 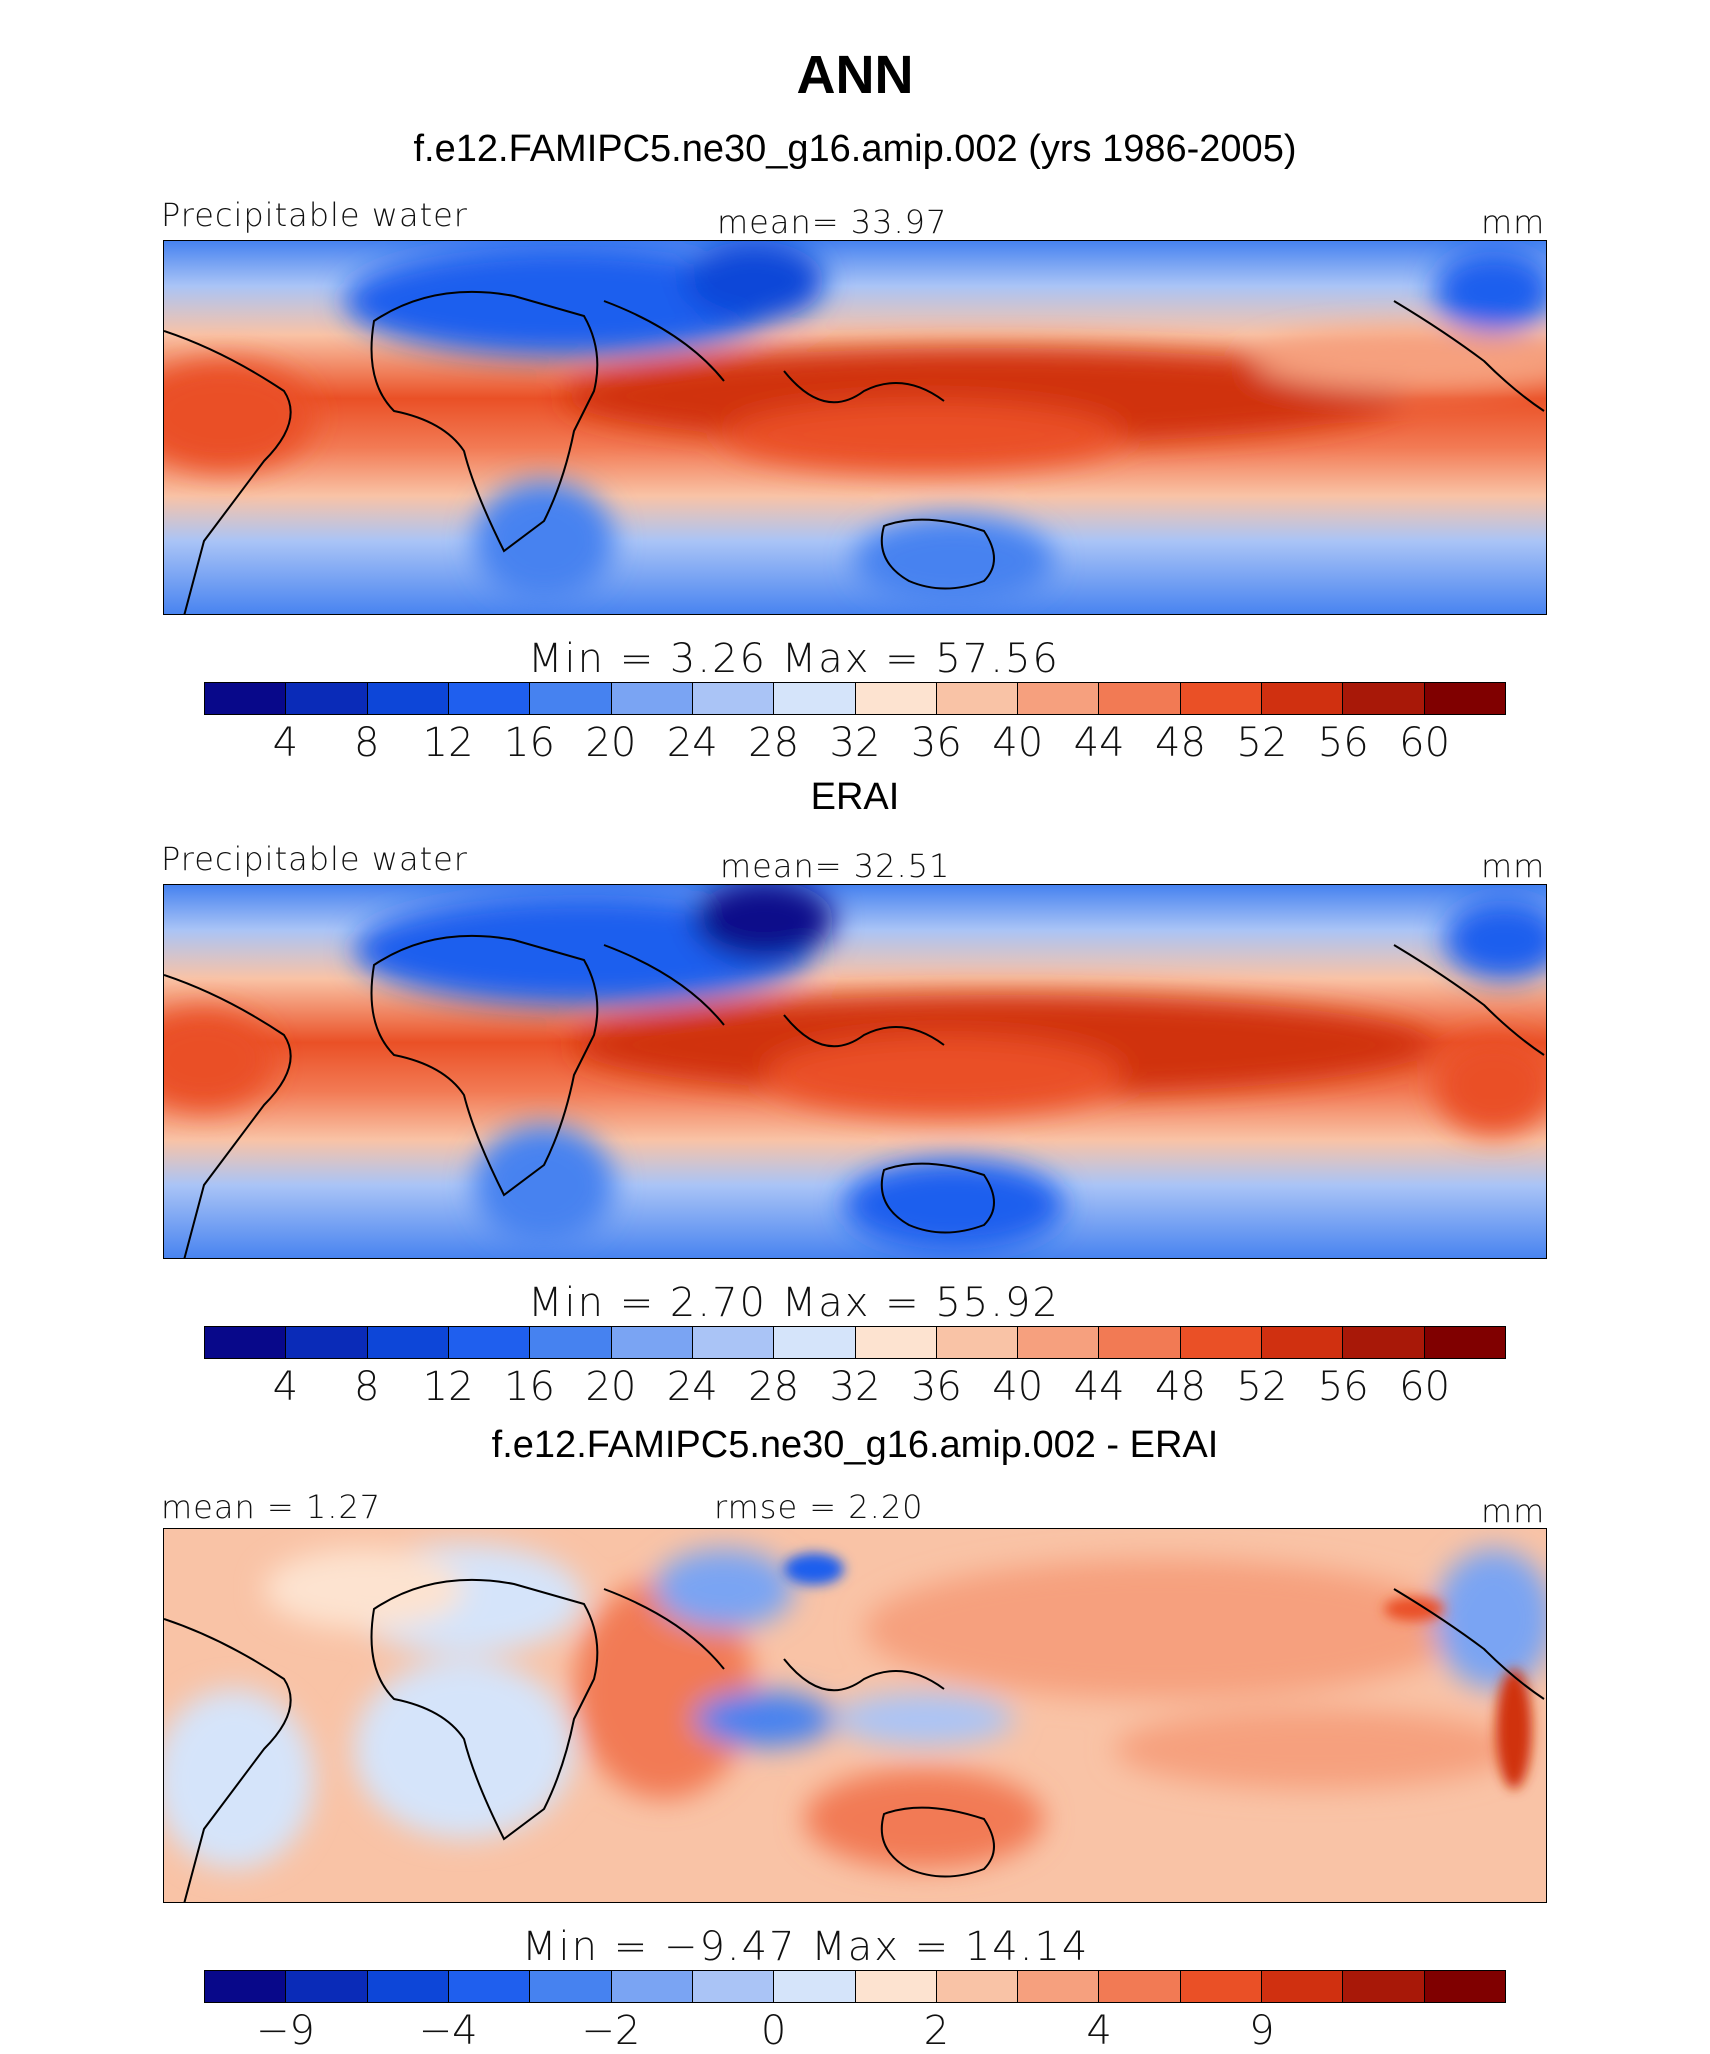 I want to click on panel-diff-units: mm, so click(x=1513, y=1511).